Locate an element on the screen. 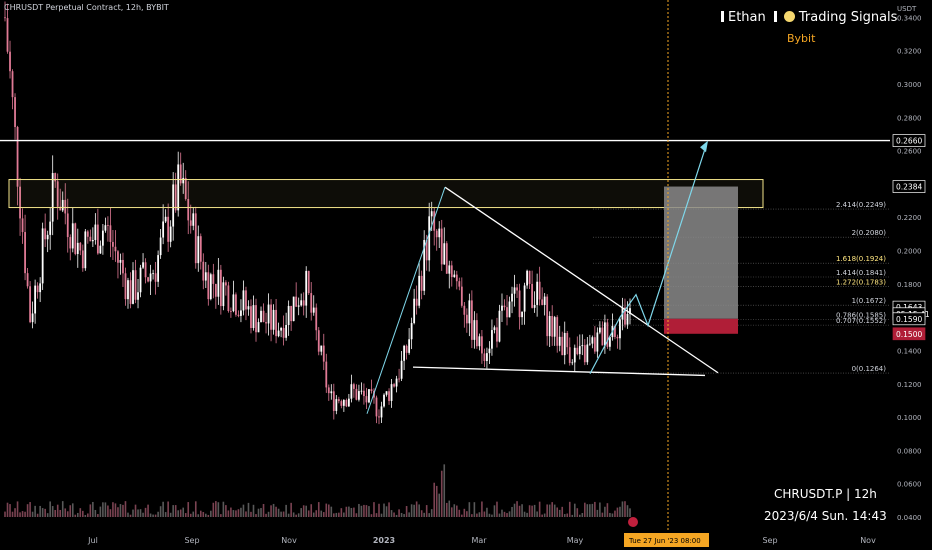  y-tick-label: 0.1400 is located at coordinates (909, 351).